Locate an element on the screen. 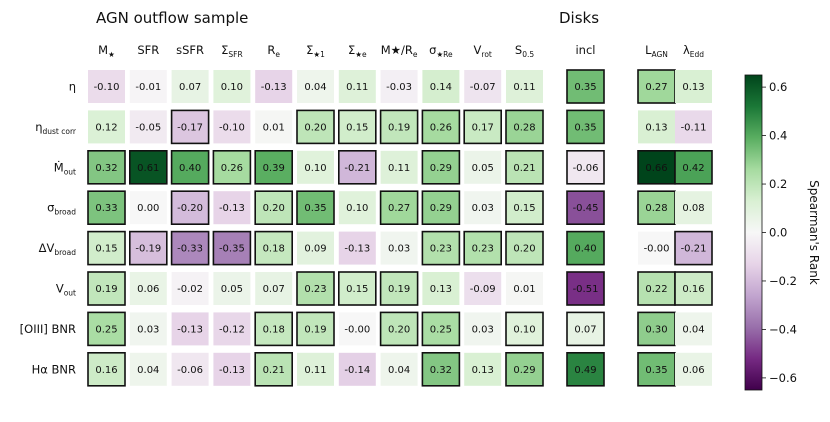 Image resolution: width=830 pixels, height=422 pixels. colorbar-tick-label: −0.4 is located at coordinates (783, 329).